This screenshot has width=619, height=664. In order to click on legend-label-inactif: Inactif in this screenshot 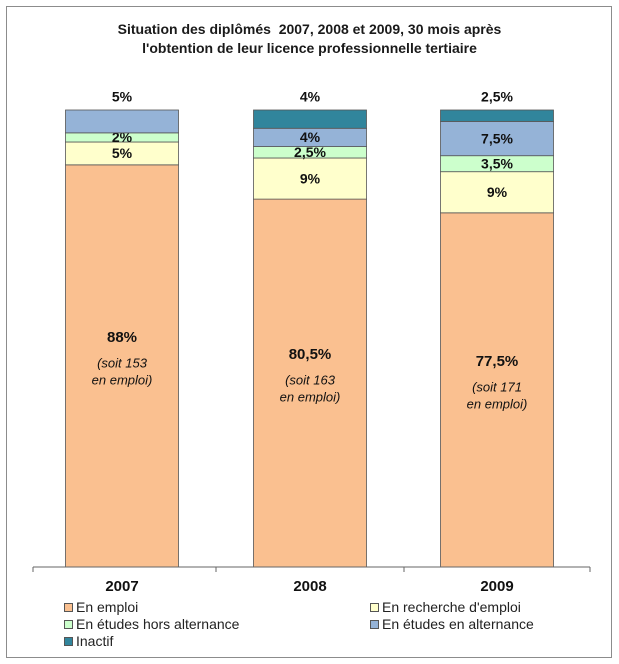, I will do `click(95, 641)`.